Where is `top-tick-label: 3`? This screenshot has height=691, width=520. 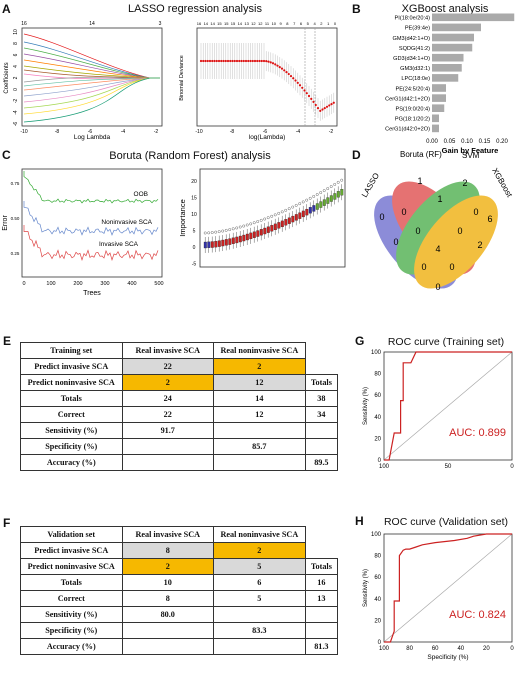
top-tick-label: 3 is located at coordinates (160, 24).